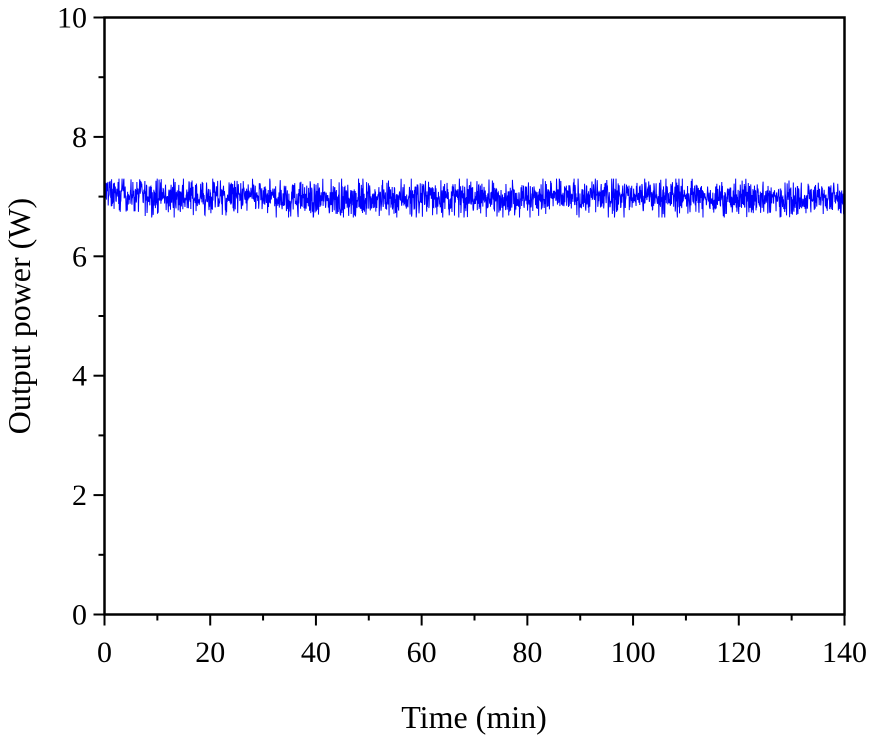  Describe the element at coordinates (79, 376) in the screenshot. I see `y-tick-label: 4` at that location.